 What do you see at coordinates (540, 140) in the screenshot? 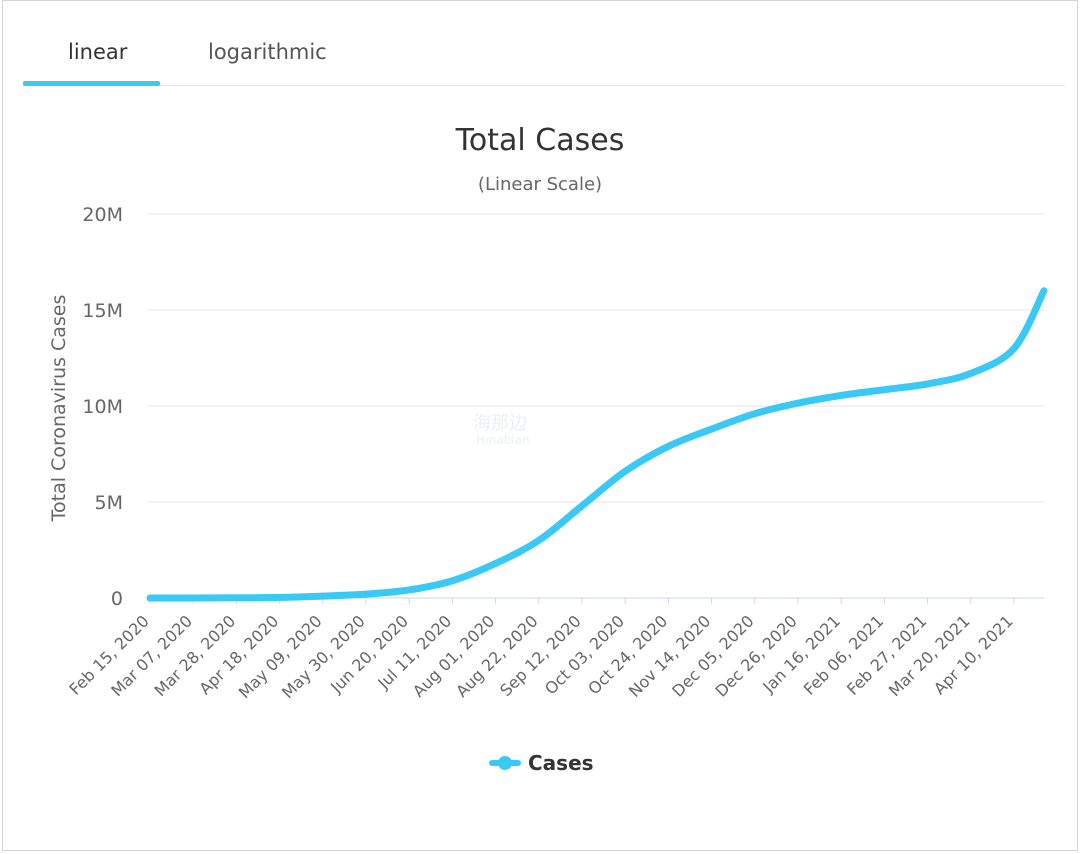
I see `chart-title: Total Cases` at bounding box center [540, 140].